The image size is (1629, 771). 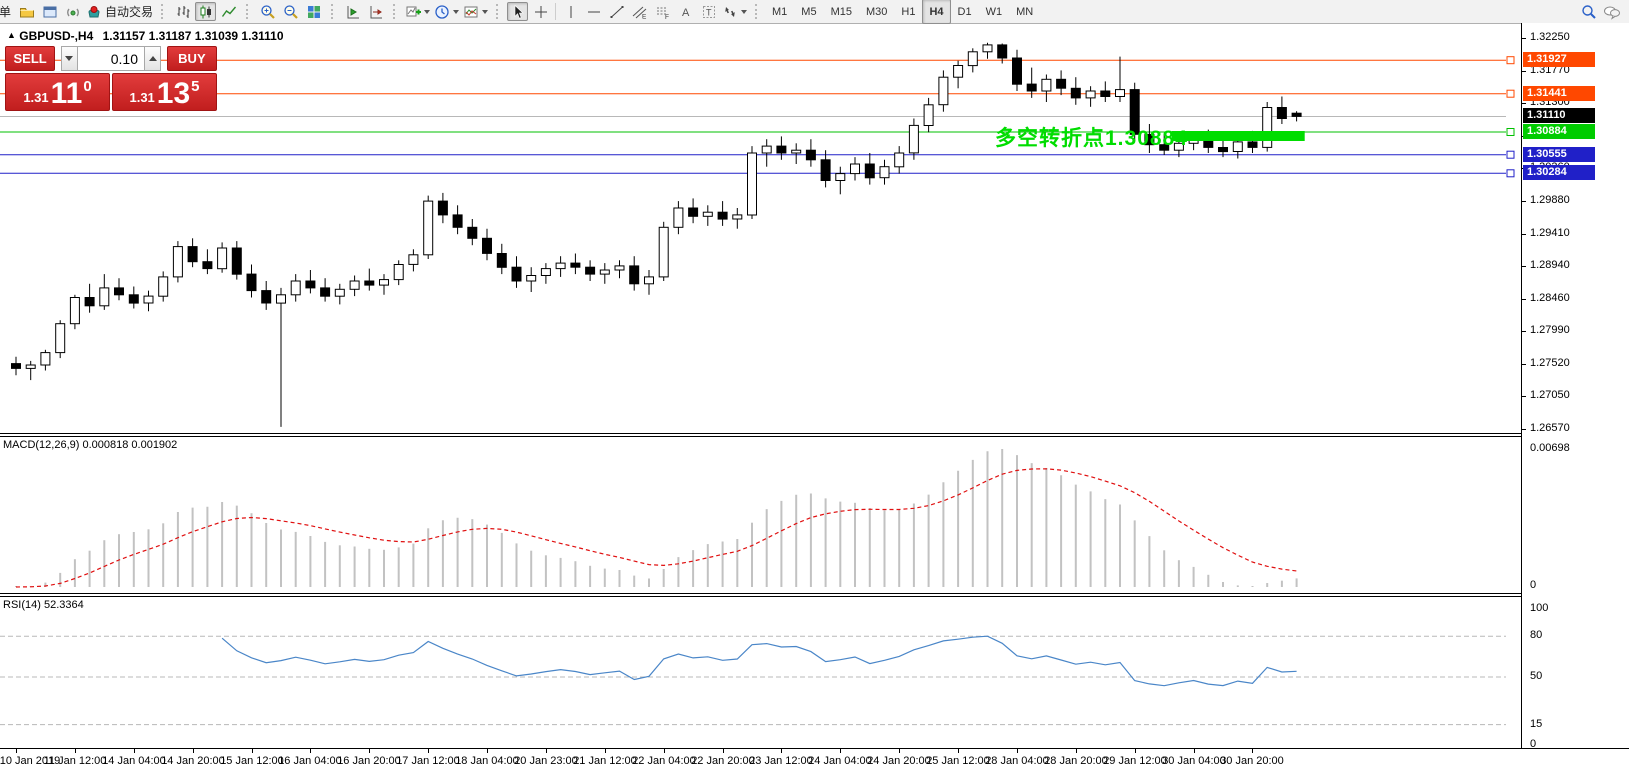 I want to click on time-tick-label: 23 Jan 12:00, so click(x=781, y=761).